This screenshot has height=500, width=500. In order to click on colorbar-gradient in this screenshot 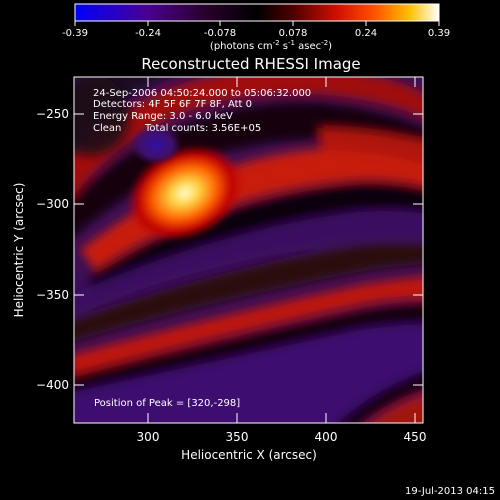, I will do `click(257, 12)`.